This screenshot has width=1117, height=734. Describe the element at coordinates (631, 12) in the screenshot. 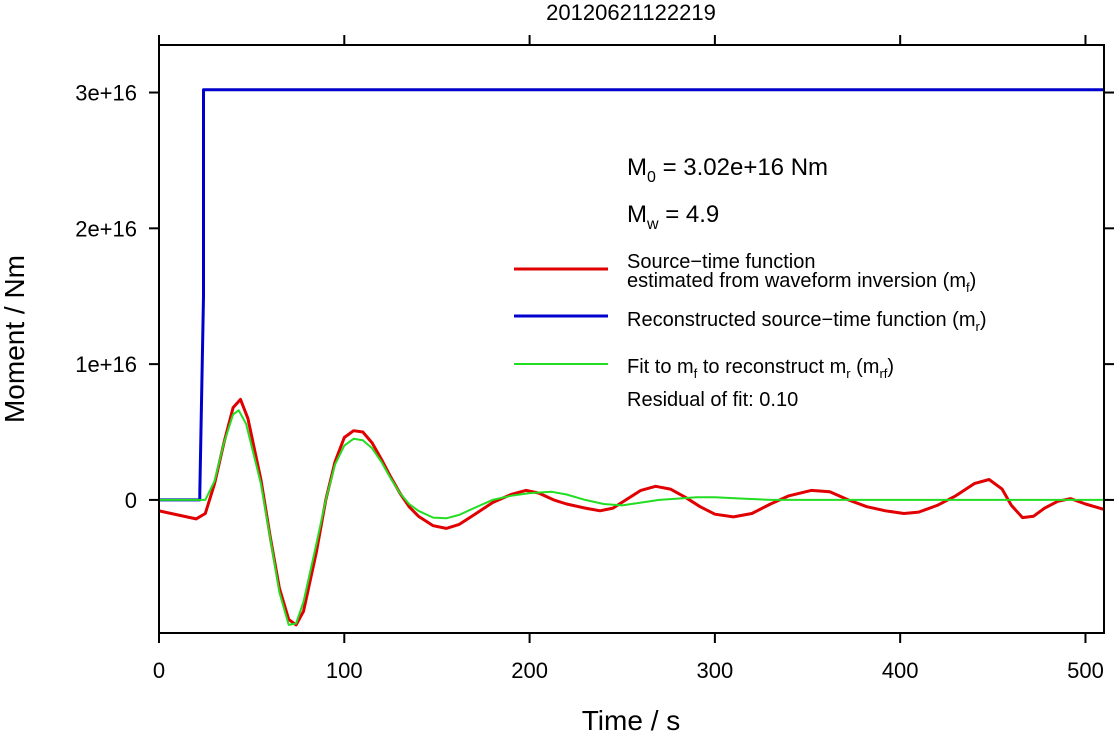

I see `chart-title: 20120621122219` at that location.